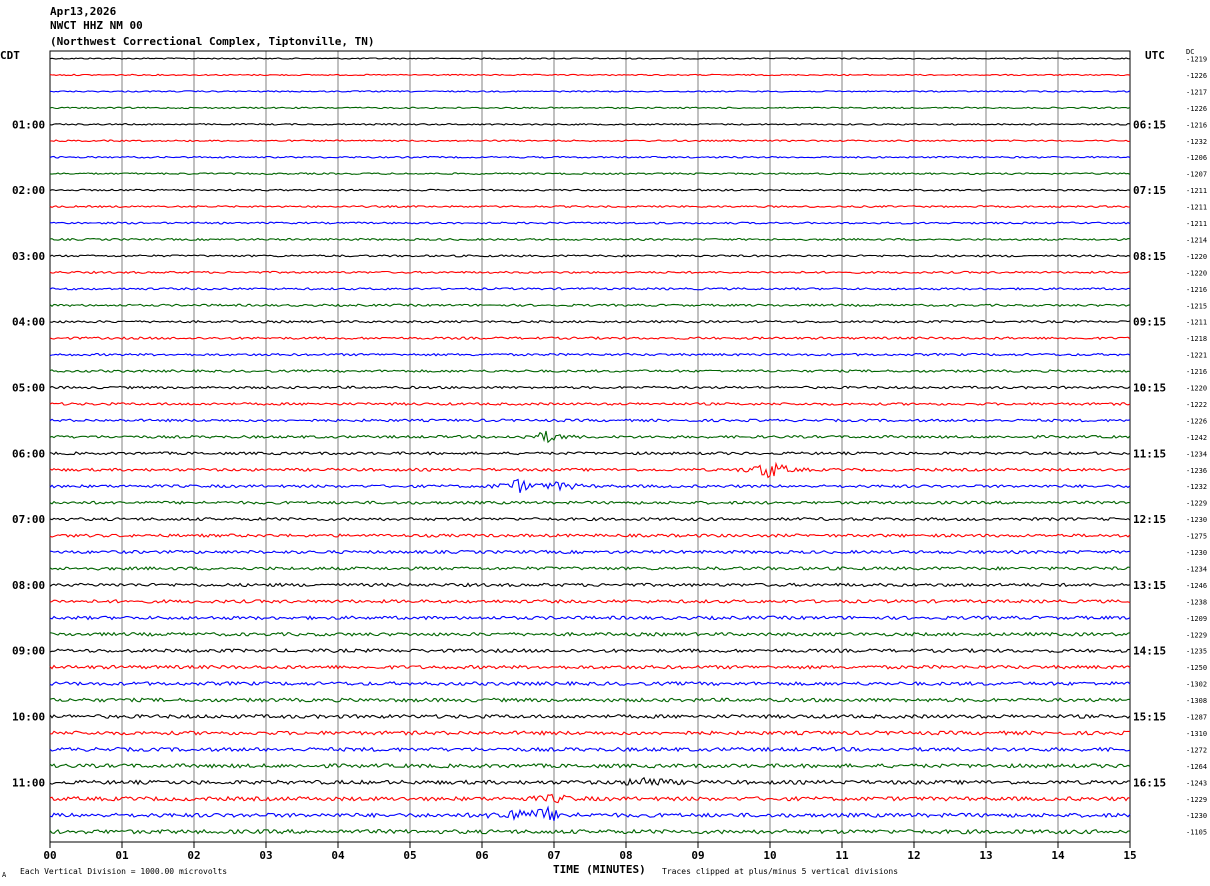  I want to click on dc-offset-label: -1287, so click(1196, 718).